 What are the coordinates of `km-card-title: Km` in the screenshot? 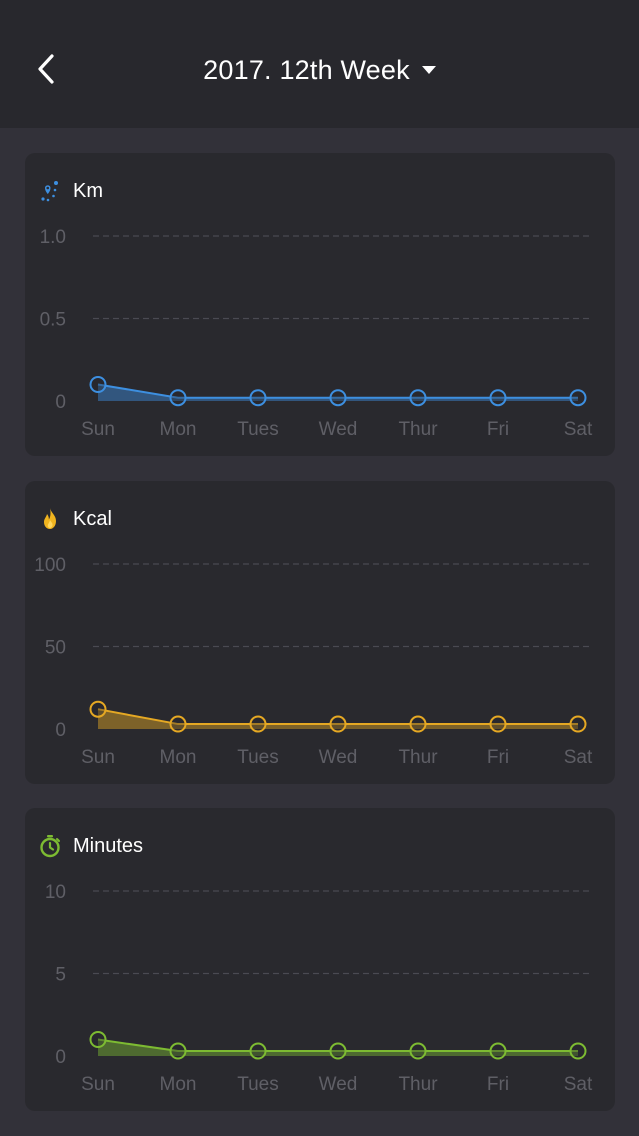 It's located at (70, 191).